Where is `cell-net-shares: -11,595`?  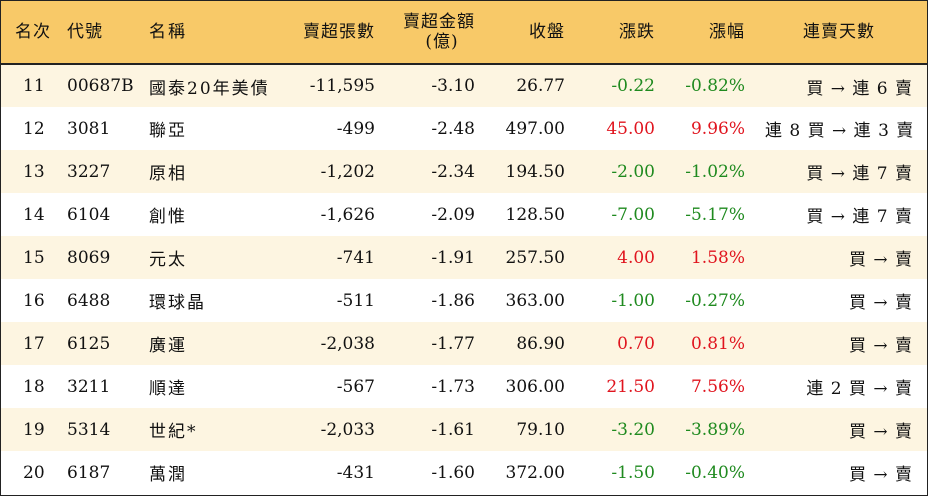
cell-net-shares: -11,595 is located at coordinates (342, 86).